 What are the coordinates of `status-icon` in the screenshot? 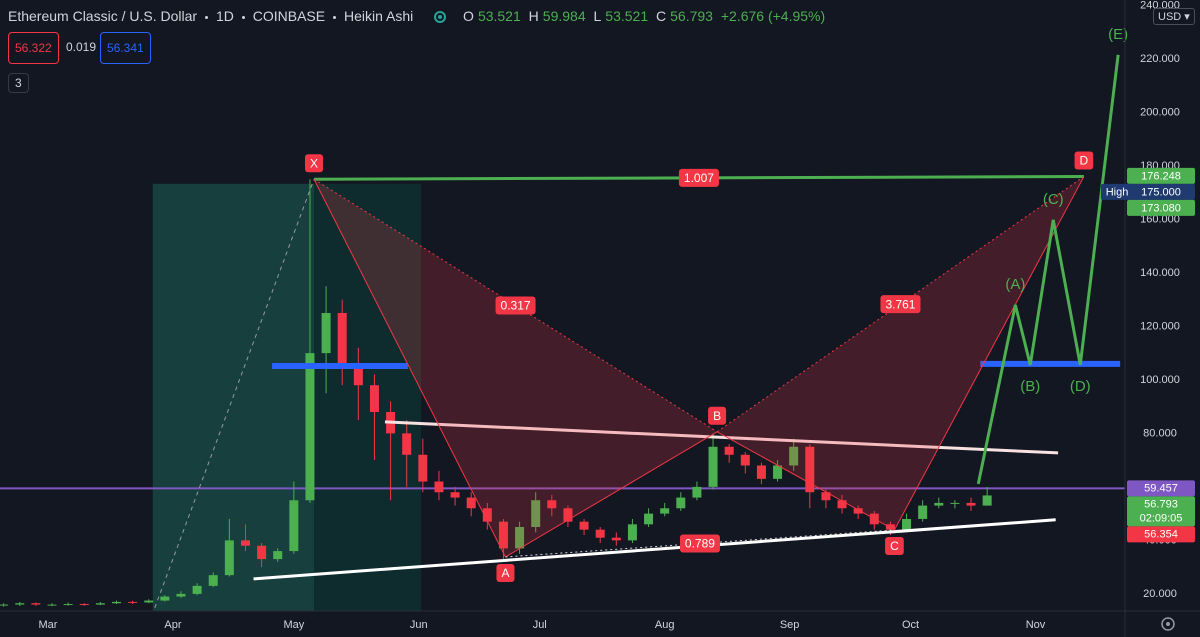 It's located at (440, 17).